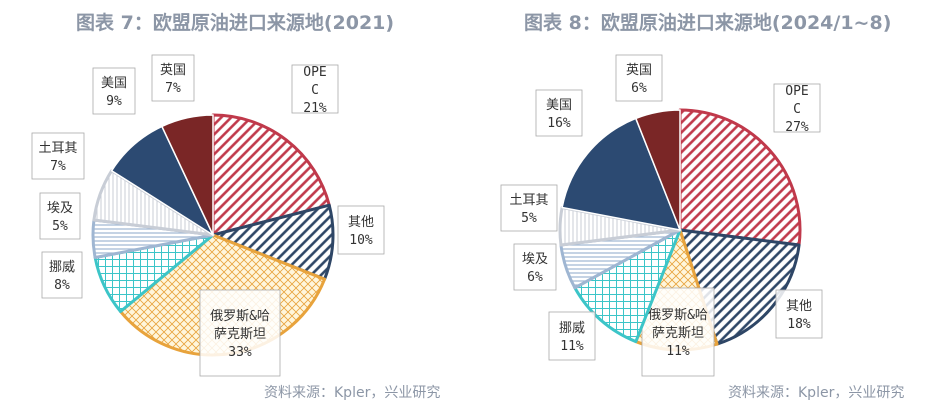  I want to click on slice-label-1-6: 美国 16%, so click(559, 113).